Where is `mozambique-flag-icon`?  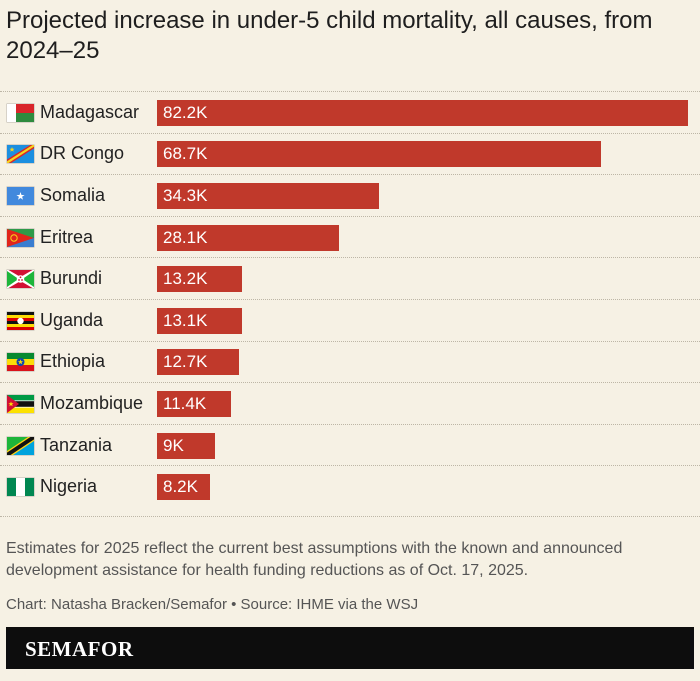 mozambique-flag-icon is located at coordinates (20, 403).